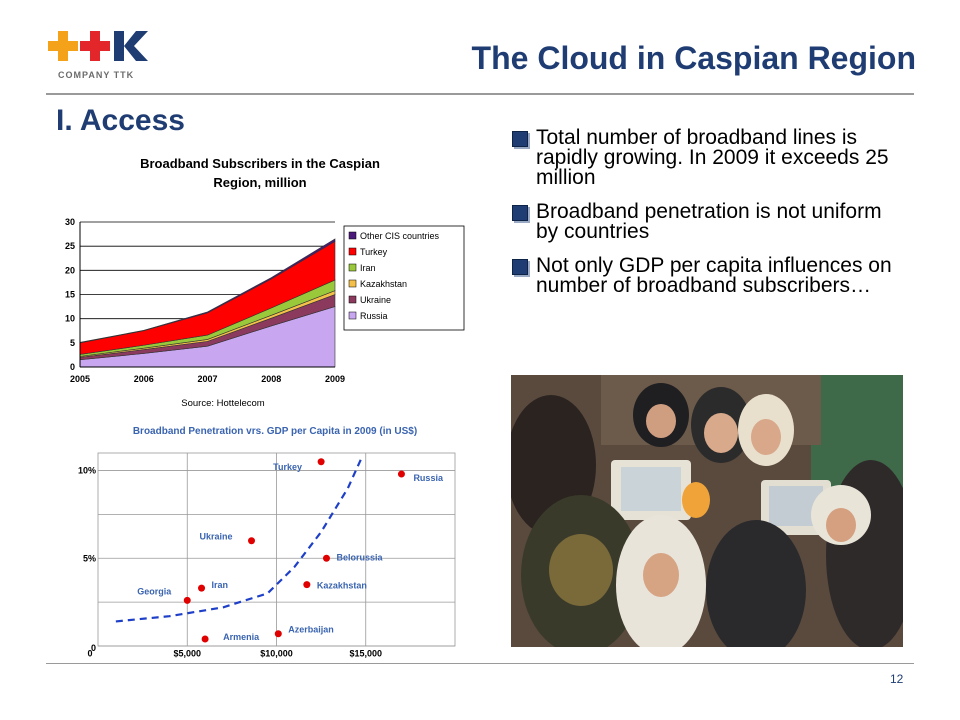 The image size is (960, 720). I want to click on chart1-legend-label: Other CIS countries, so click(400, 236).